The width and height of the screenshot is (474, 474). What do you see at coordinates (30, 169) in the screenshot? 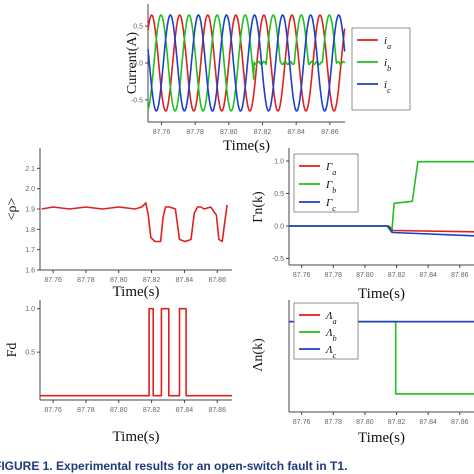
I see `y-tick-label: 2.1` at bounding box center [30, 169].